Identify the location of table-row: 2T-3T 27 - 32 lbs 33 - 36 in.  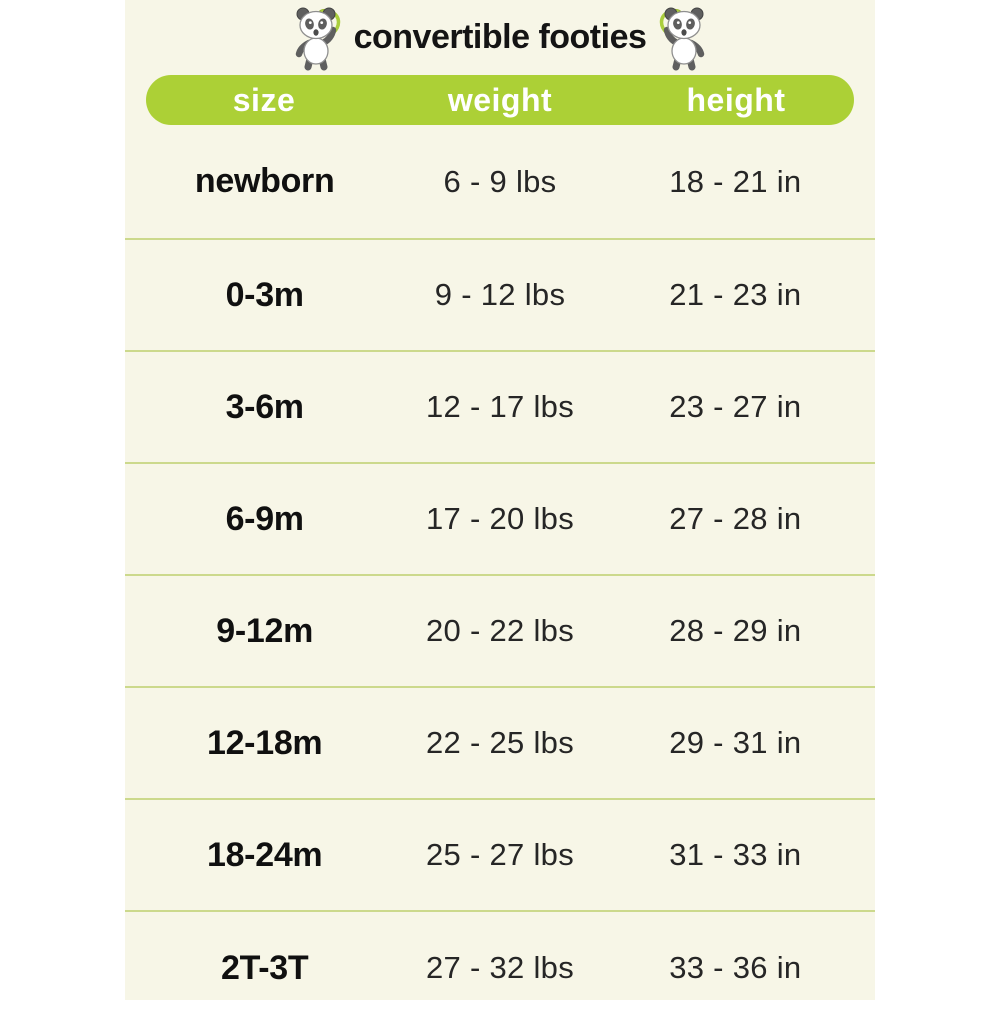
(500, 968).